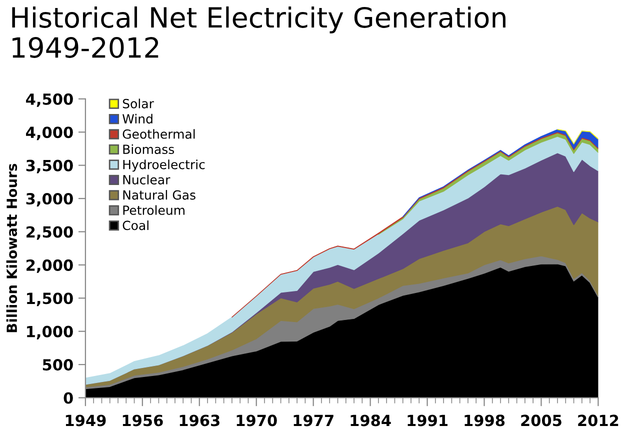  Describe the element at coordinates (164, 166) in the screenshot. I see `legend-label: Hydroelectric` at that location.